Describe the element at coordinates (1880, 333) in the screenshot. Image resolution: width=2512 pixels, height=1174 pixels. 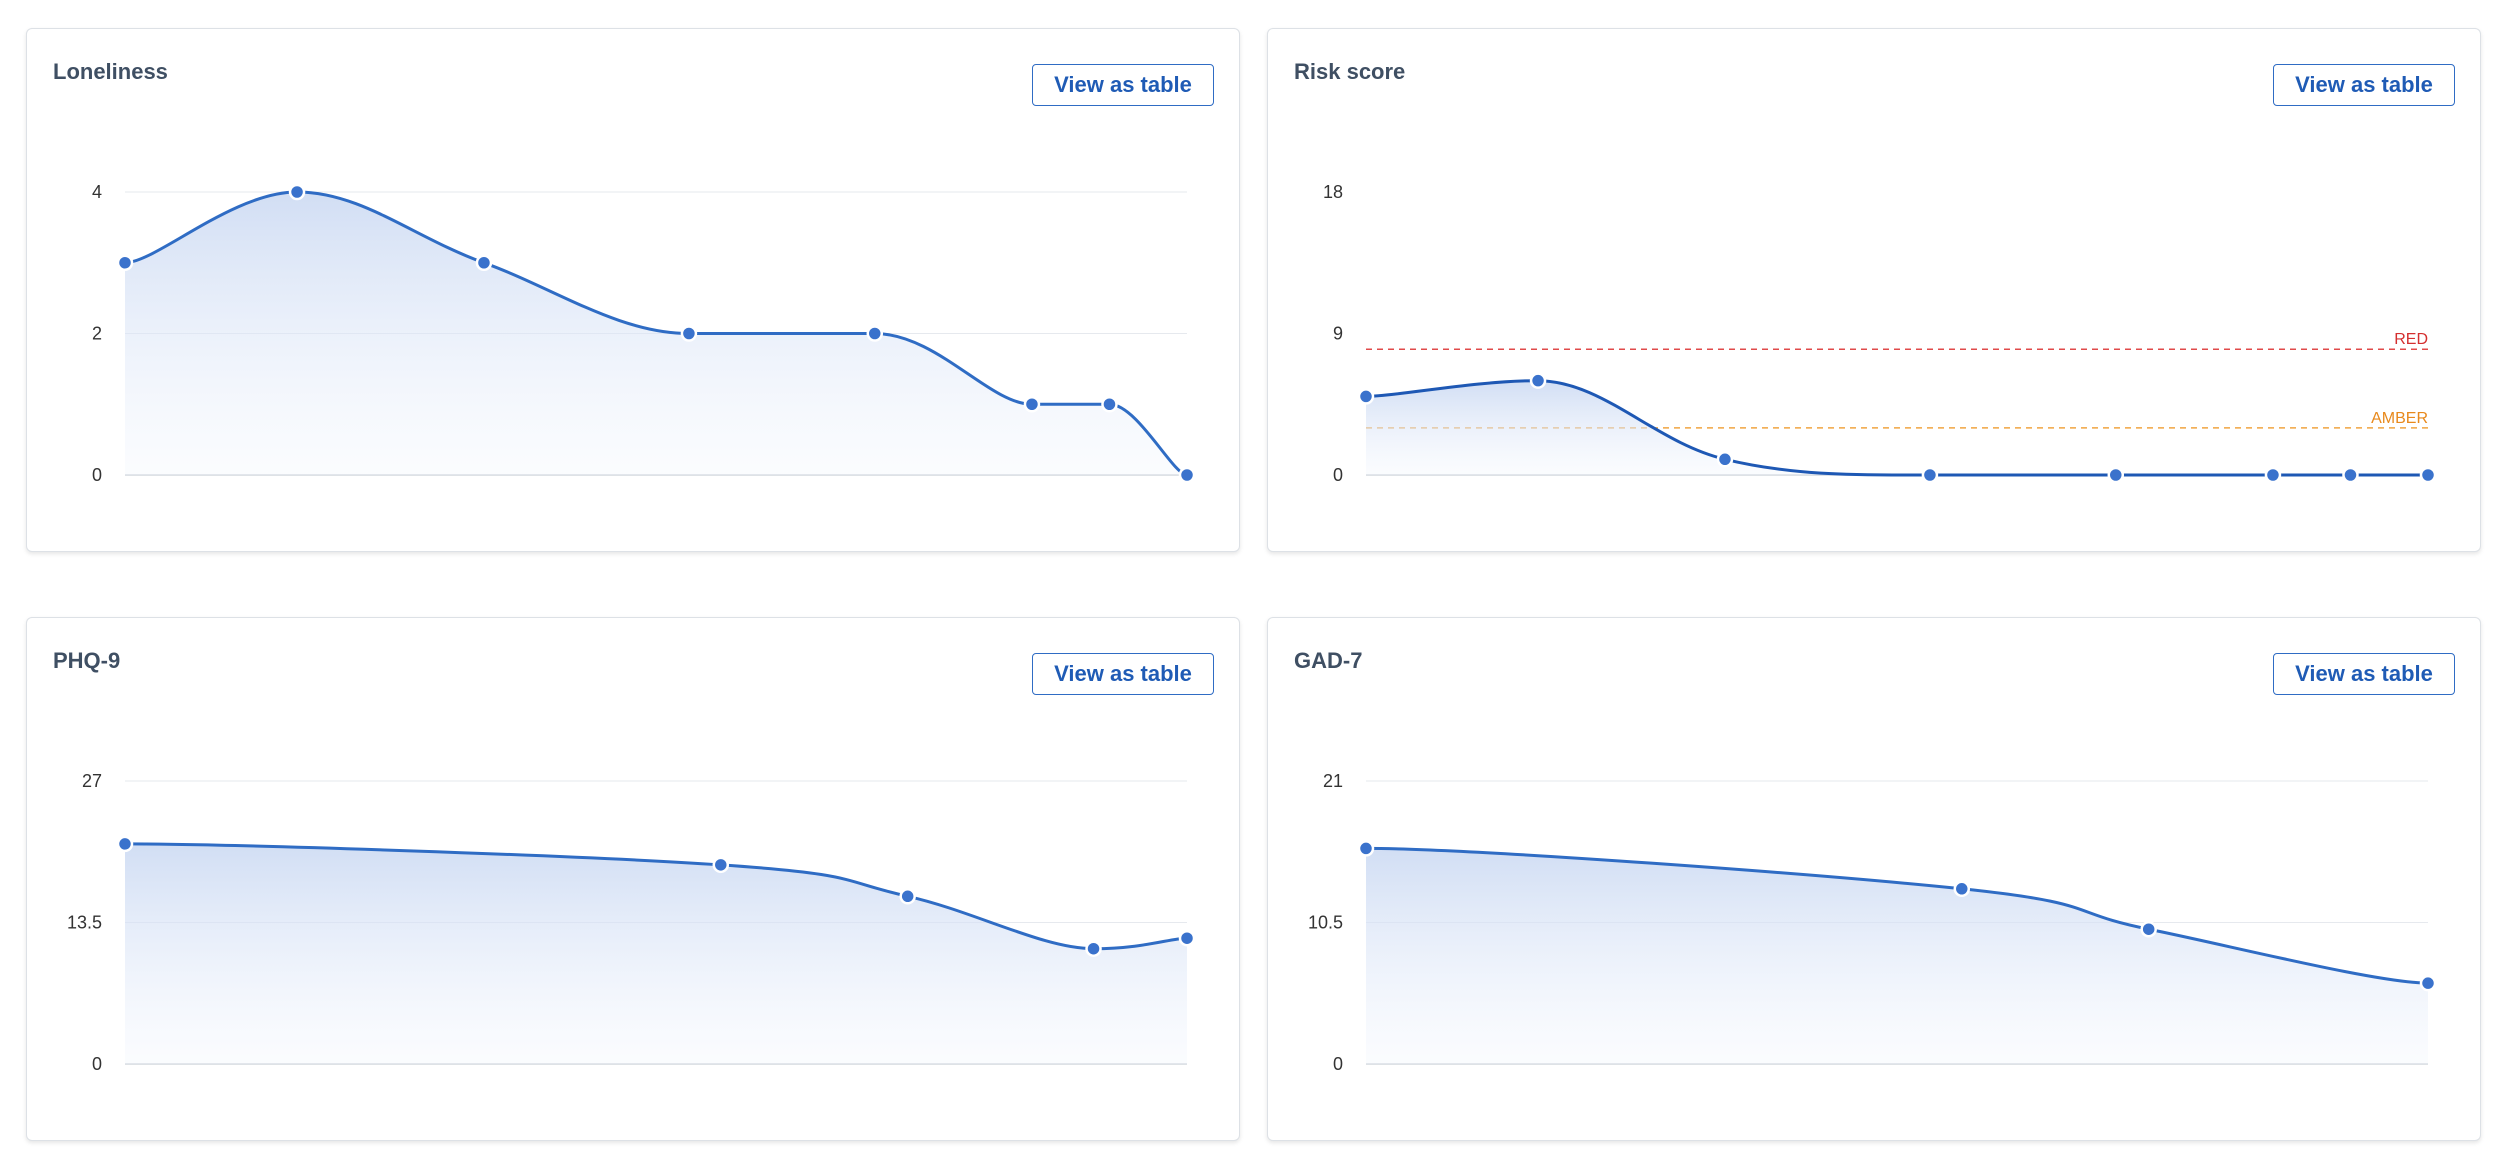
I see `line-chart: 0 9 18 RED AMBER` at that location.